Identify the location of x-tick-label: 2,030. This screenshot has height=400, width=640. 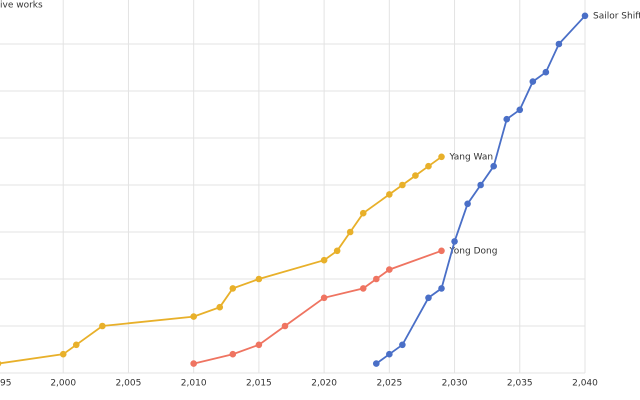
(455, 384).